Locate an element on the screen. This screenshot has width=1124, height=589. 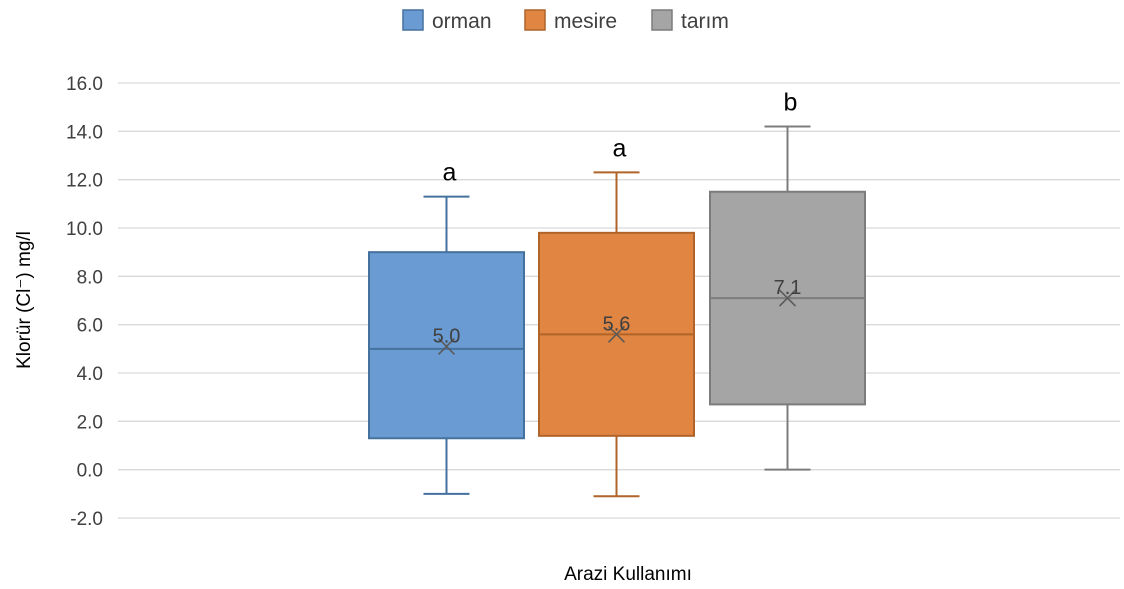
mean-data-label: 7.1 is located at coordinates (788, 288).